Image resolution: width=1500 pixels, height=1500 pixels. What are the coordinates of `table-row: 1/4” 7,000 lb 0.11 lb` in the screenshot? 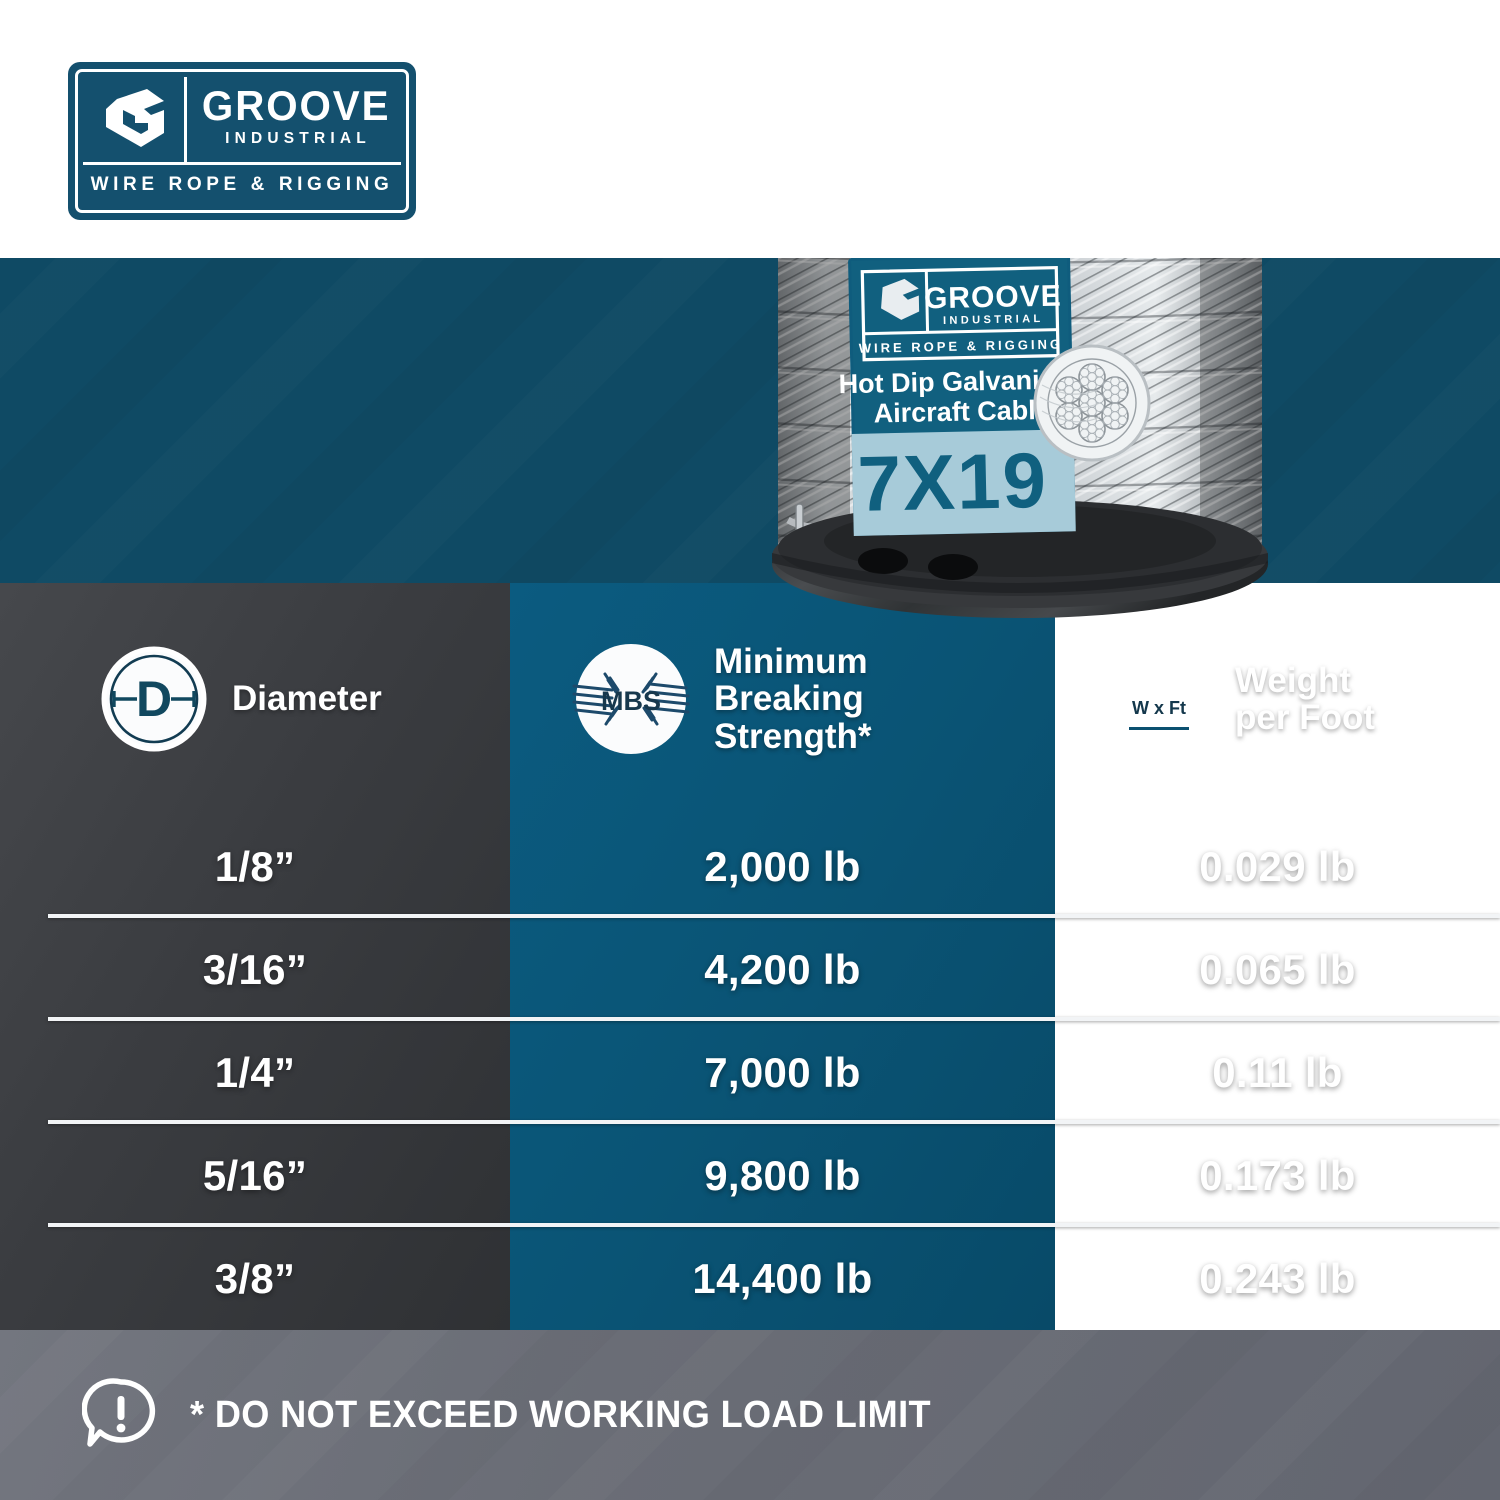 It's located at (750, 1072).